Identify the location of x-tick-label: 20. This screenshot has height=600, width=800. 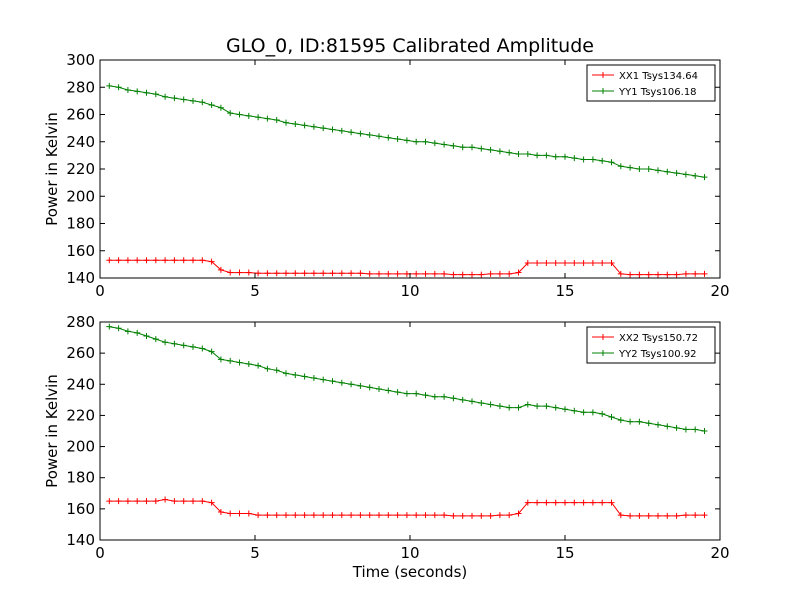
(719, 291).